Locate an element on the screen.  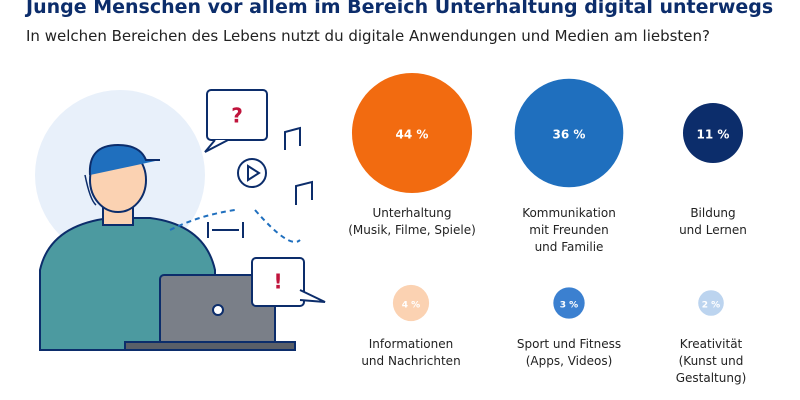
value-label: 11 % is located at coordinates (713, 135).